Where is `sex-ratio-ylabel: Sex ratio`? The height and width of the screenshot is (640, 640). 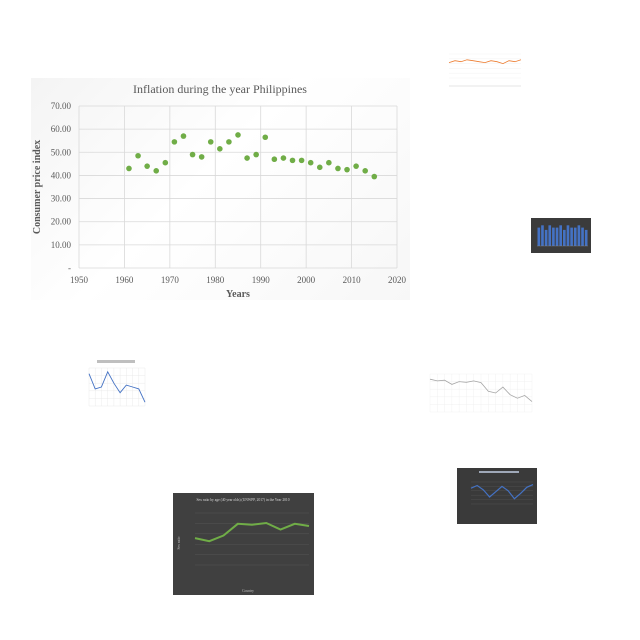
sex-ratio-ylabel: Sex ratio is located at coordinates (179, 542).